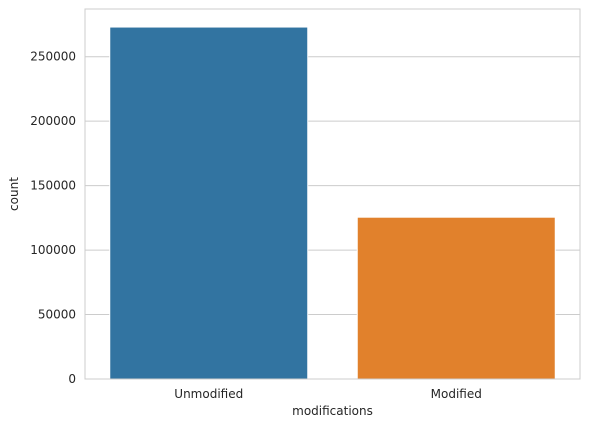 The image size is (589, 432). What do you see at coordinates (57, 315) in the screenshot?
I see `y-tick-label: 50000` at bounding box center [57, 315].